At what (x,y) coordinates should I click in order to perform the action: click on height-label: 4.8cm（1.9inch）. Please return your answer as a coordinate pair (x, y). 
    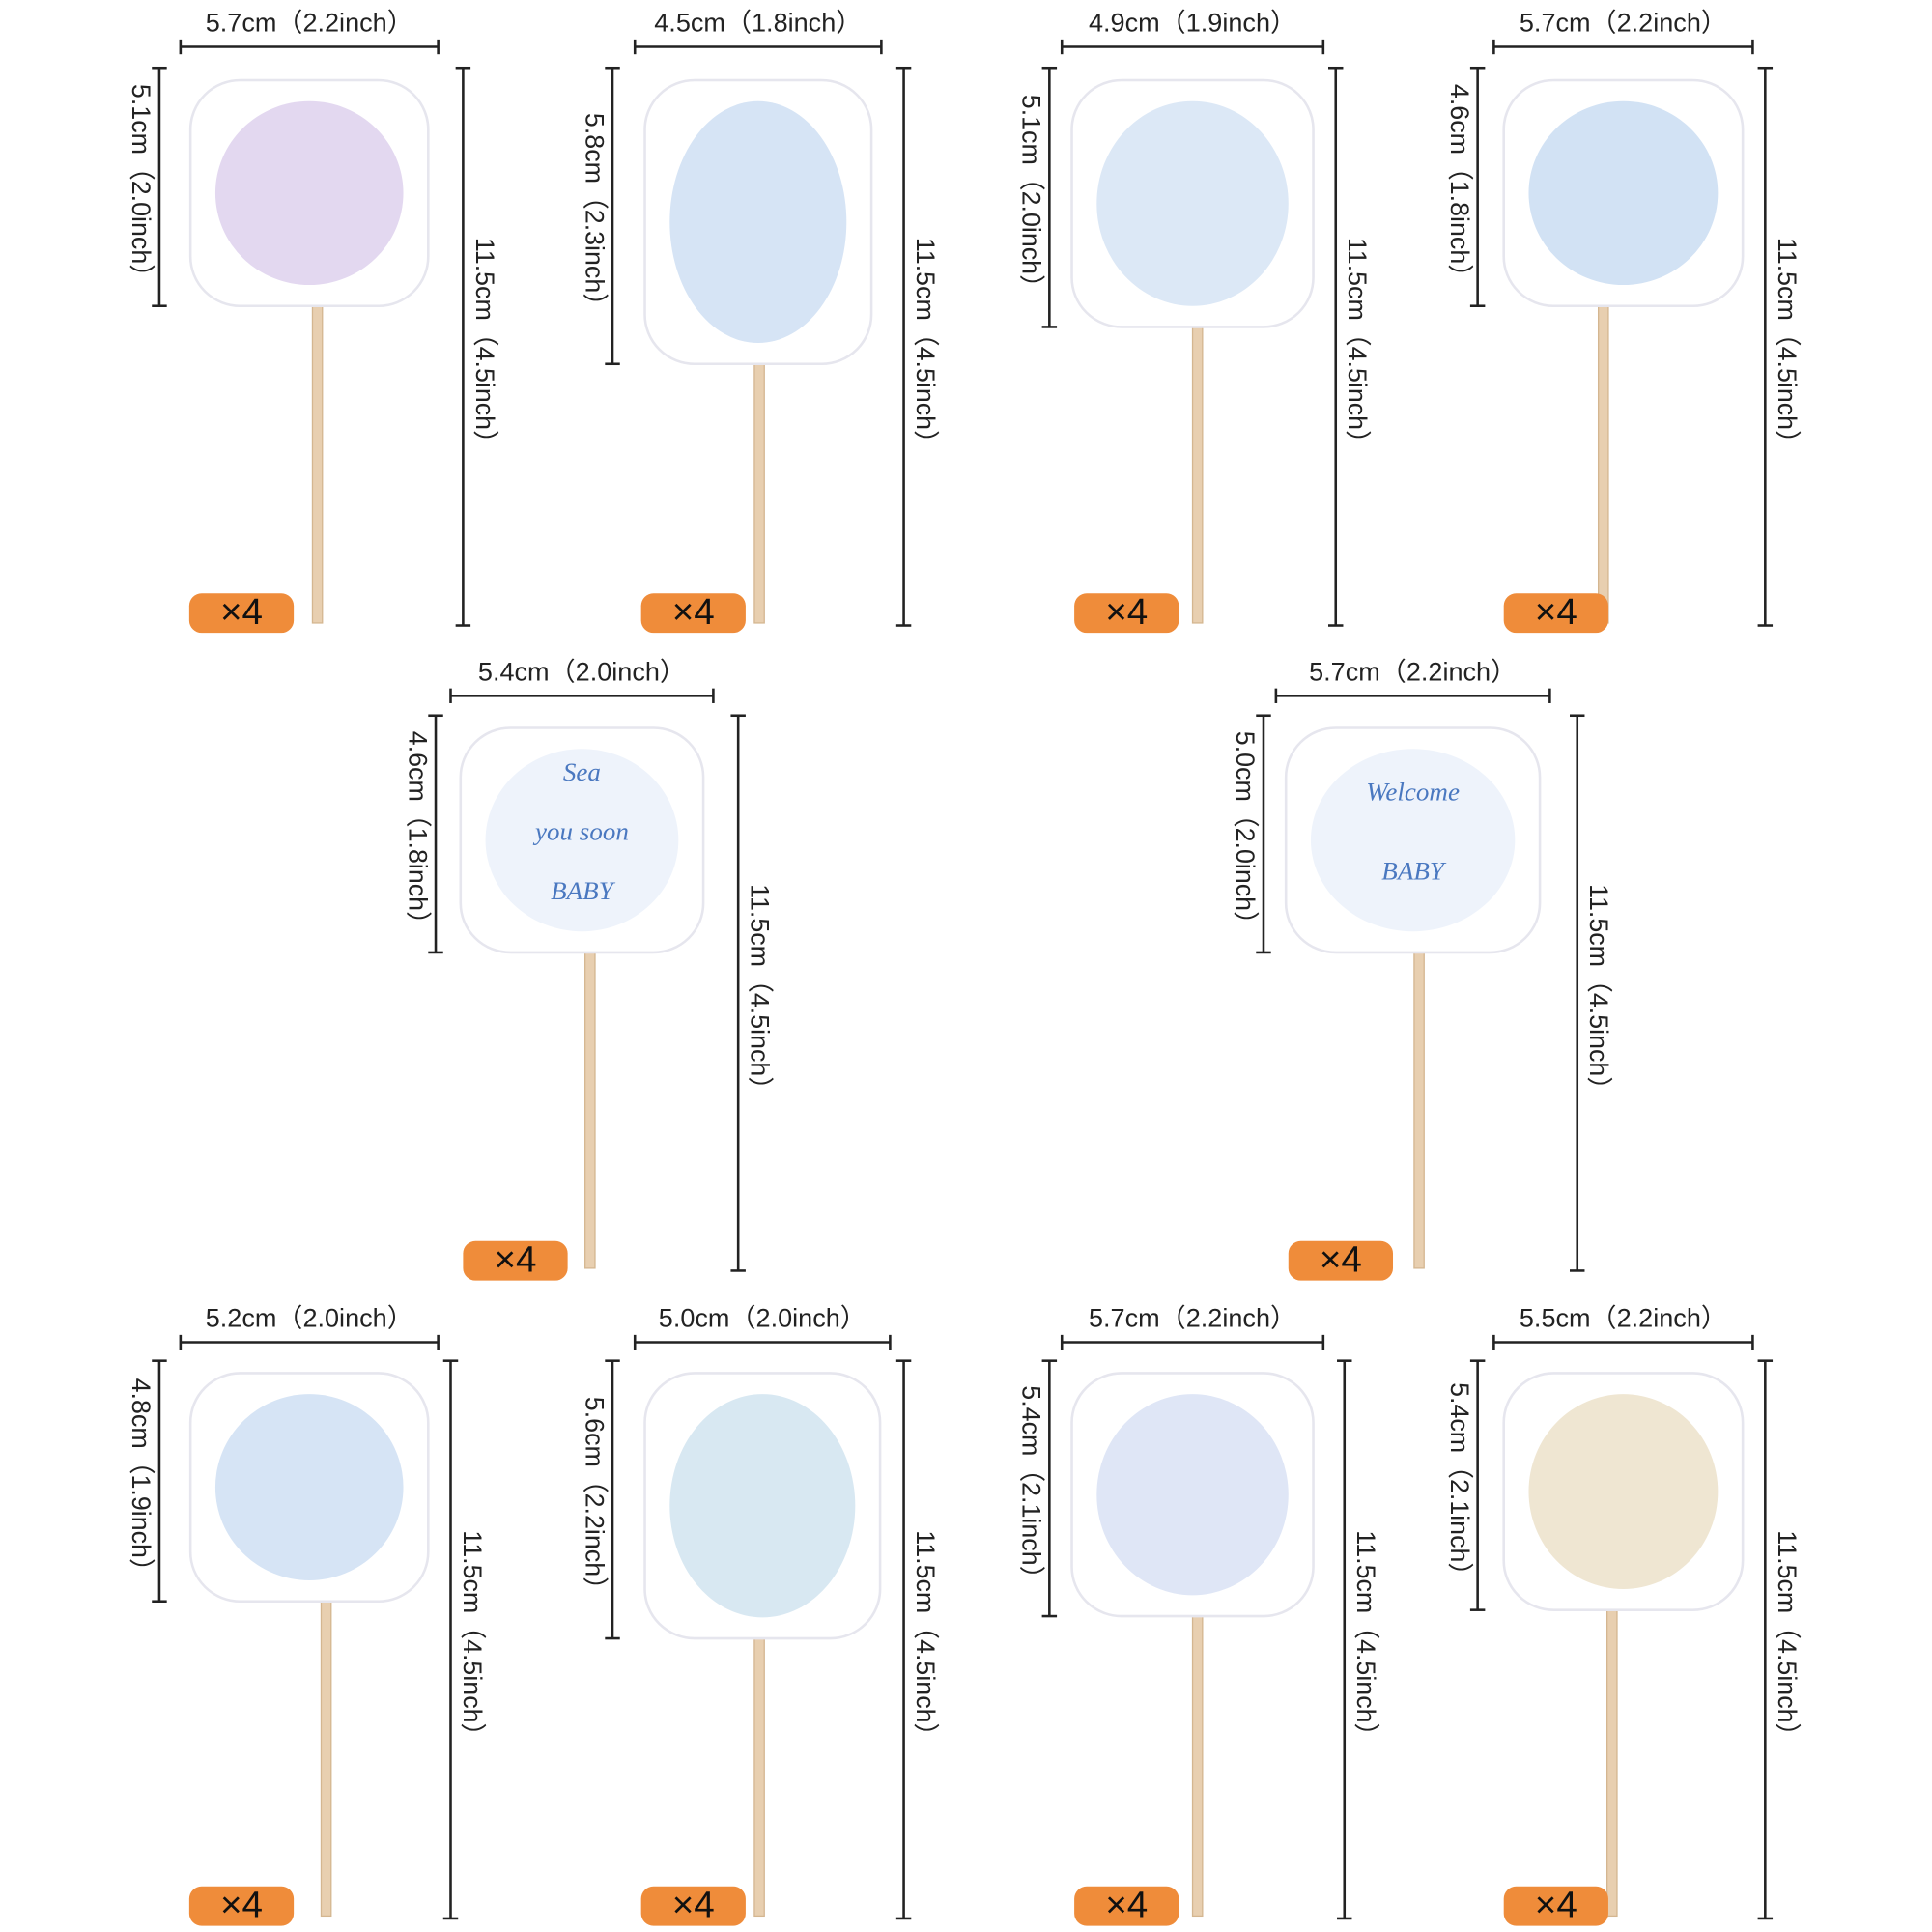
    Looking at the image, I should click on (141, 1481).